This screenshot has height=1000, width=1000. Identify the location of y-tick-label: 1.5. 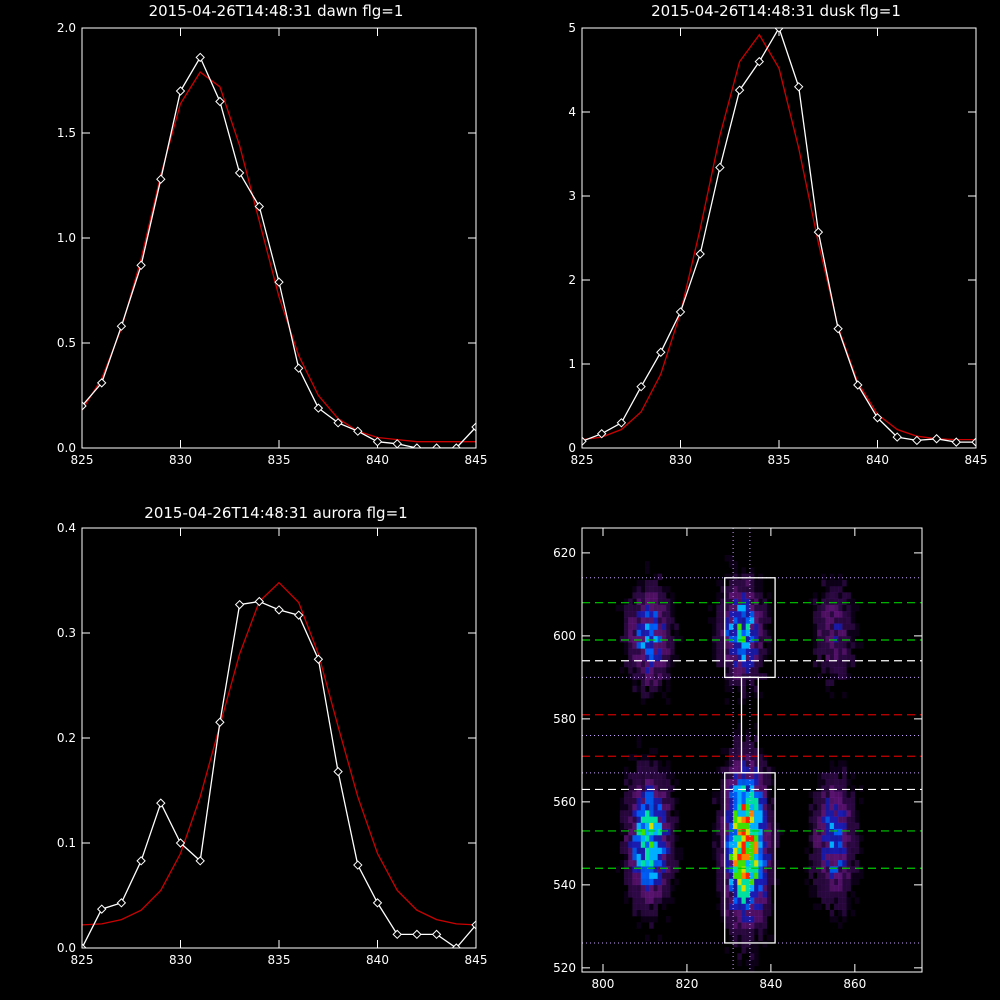
(66, 133).